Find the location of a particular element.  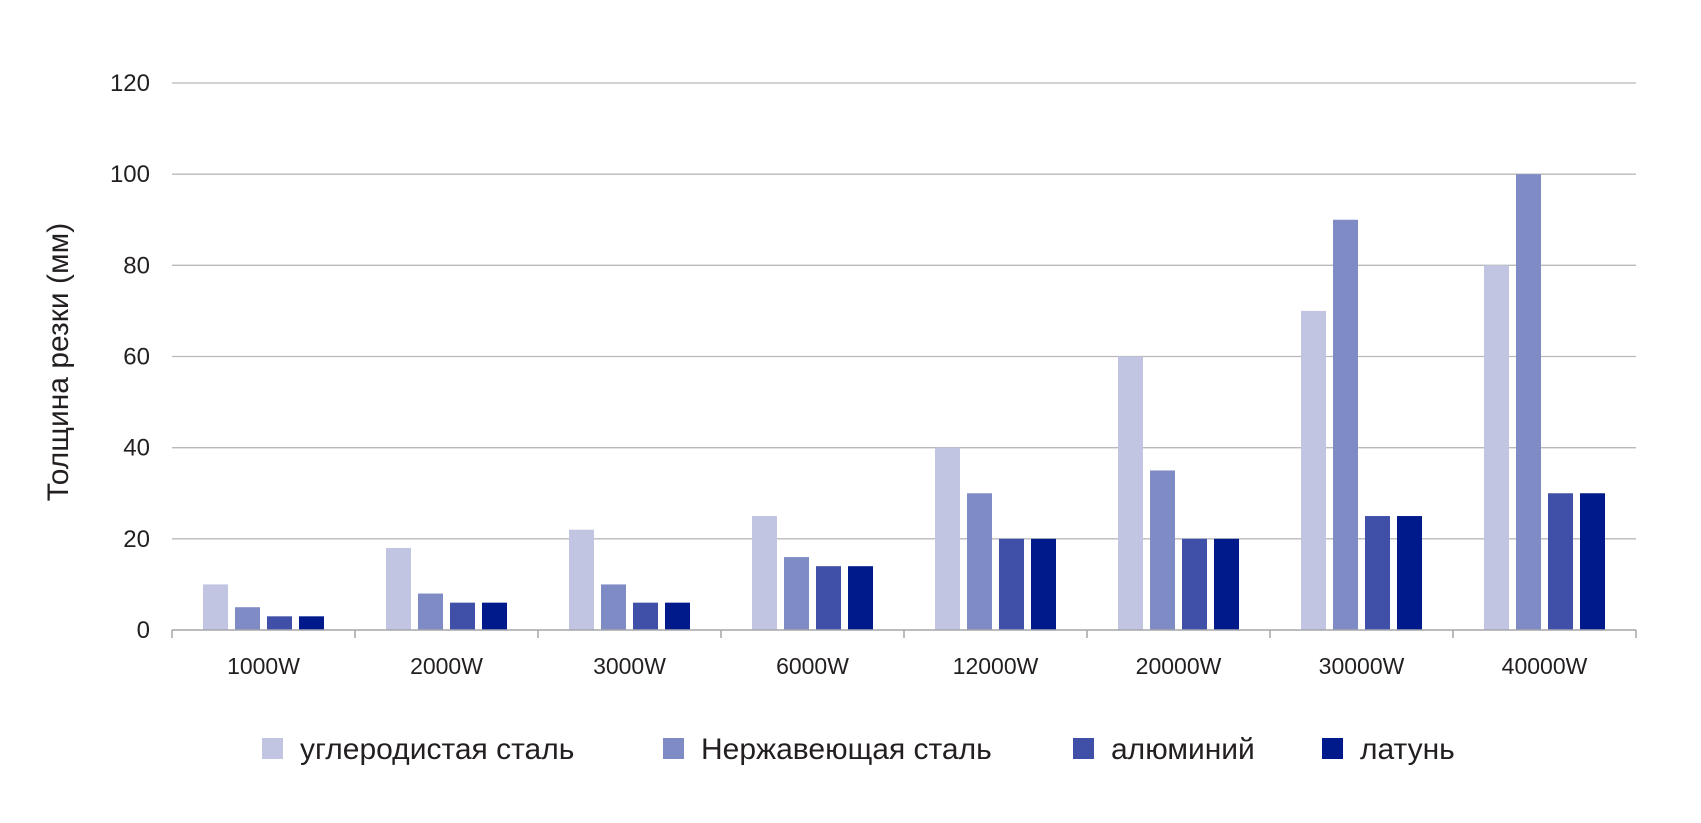

legend-label: углеродистая сталь is located at coordinates (437, 749).